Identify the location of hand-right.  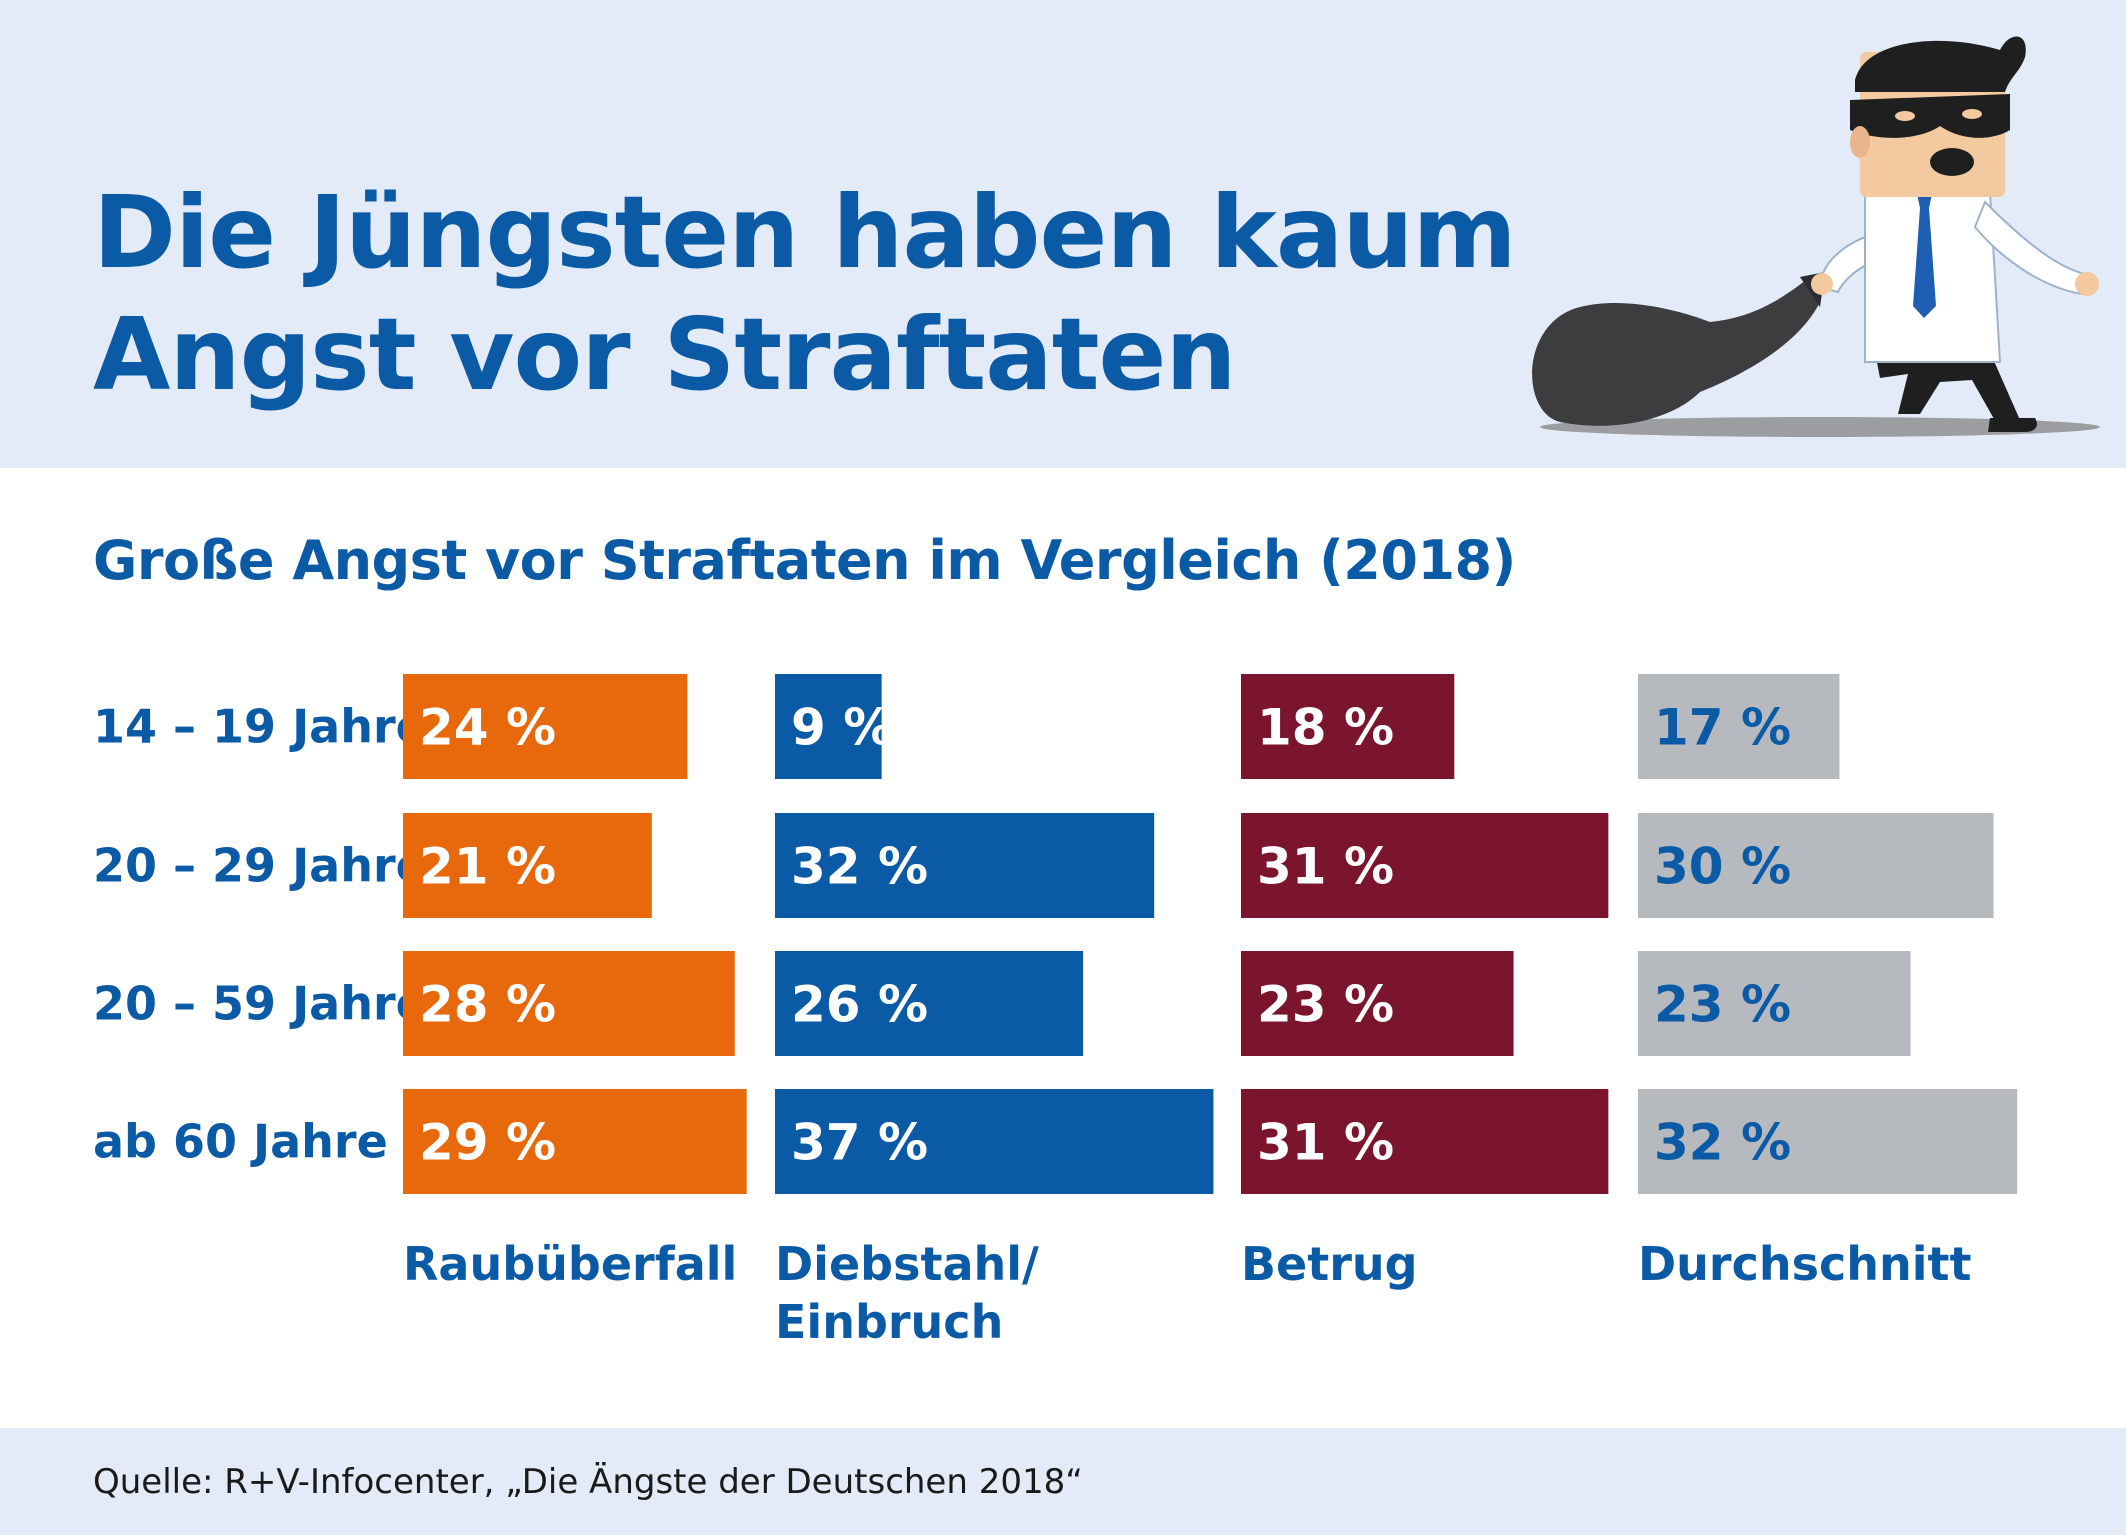
(2087, 284).